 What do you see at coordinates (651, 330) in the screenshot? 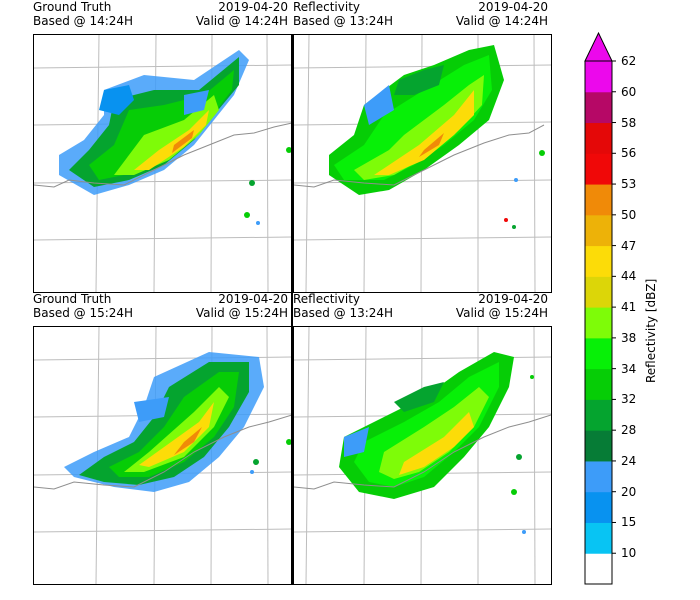
I see `colorbar-label: Reflectivity [dBZ]` at bounding box center [651, 330].